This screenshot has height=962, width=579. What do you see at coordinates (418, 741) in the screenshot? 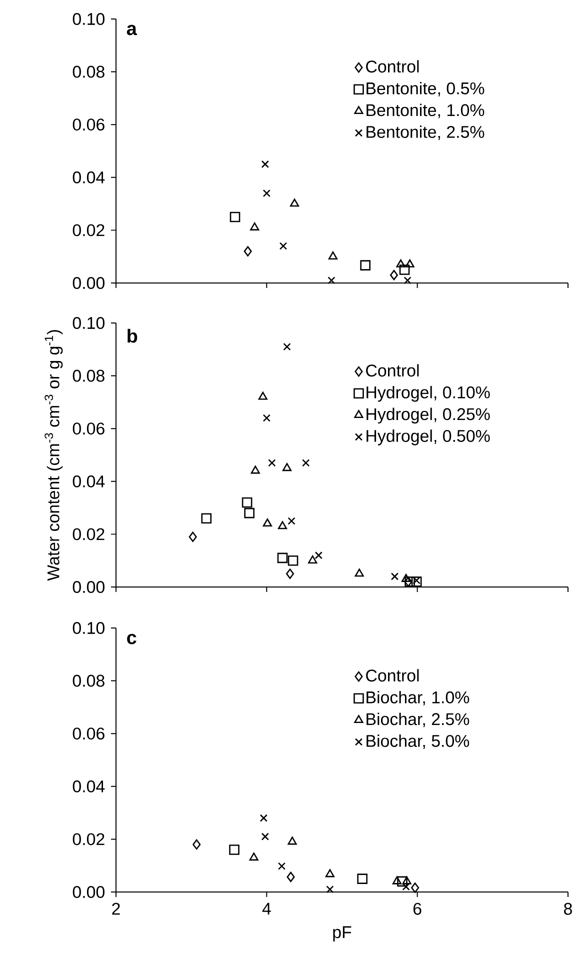
I see `legend-label: Biochar, 5.0%` at bounding box center [418, 741].